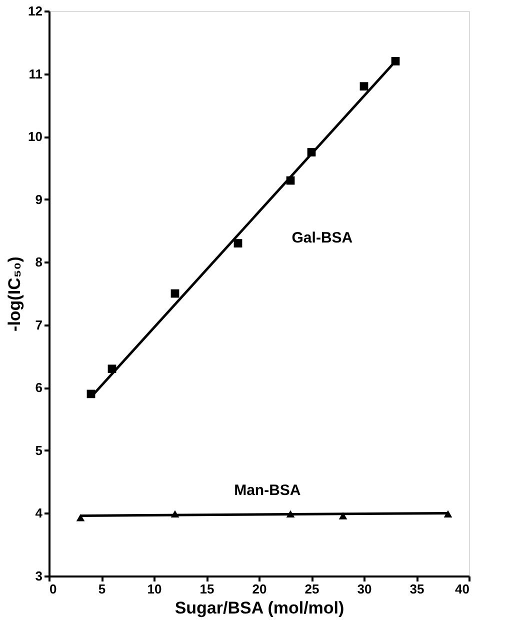 This screenshot has width=522, height=634. What do you see at coordinates (154, 589) in the screenshot?
I see `x-tick-label: 10` at bounding box center [154, 589].